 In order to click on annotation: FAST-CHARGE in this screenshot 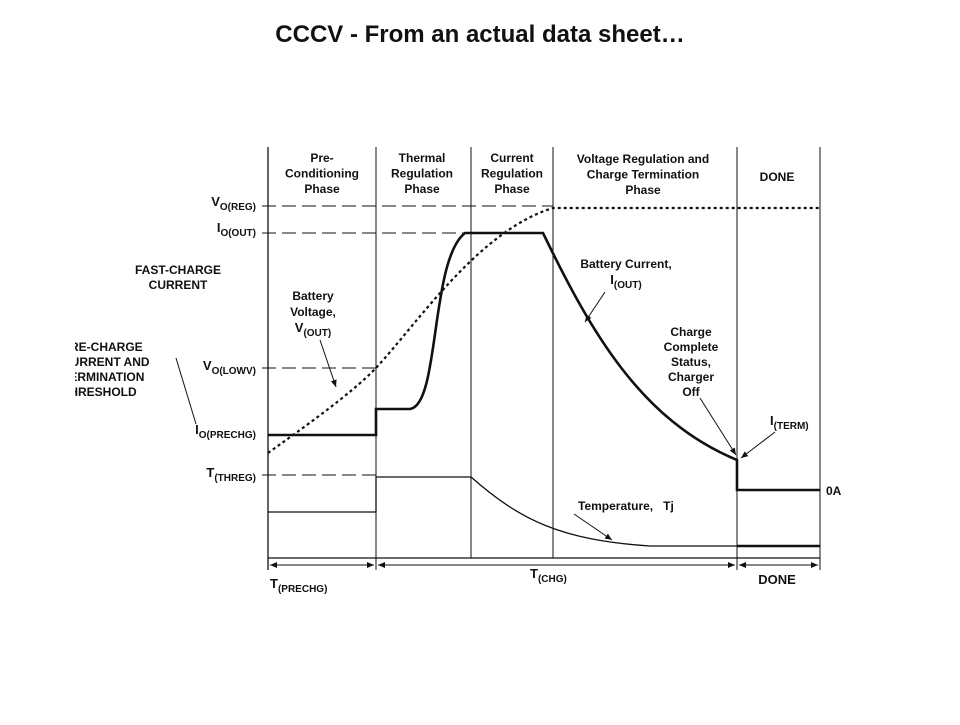, I will do `click(178, 270)`.